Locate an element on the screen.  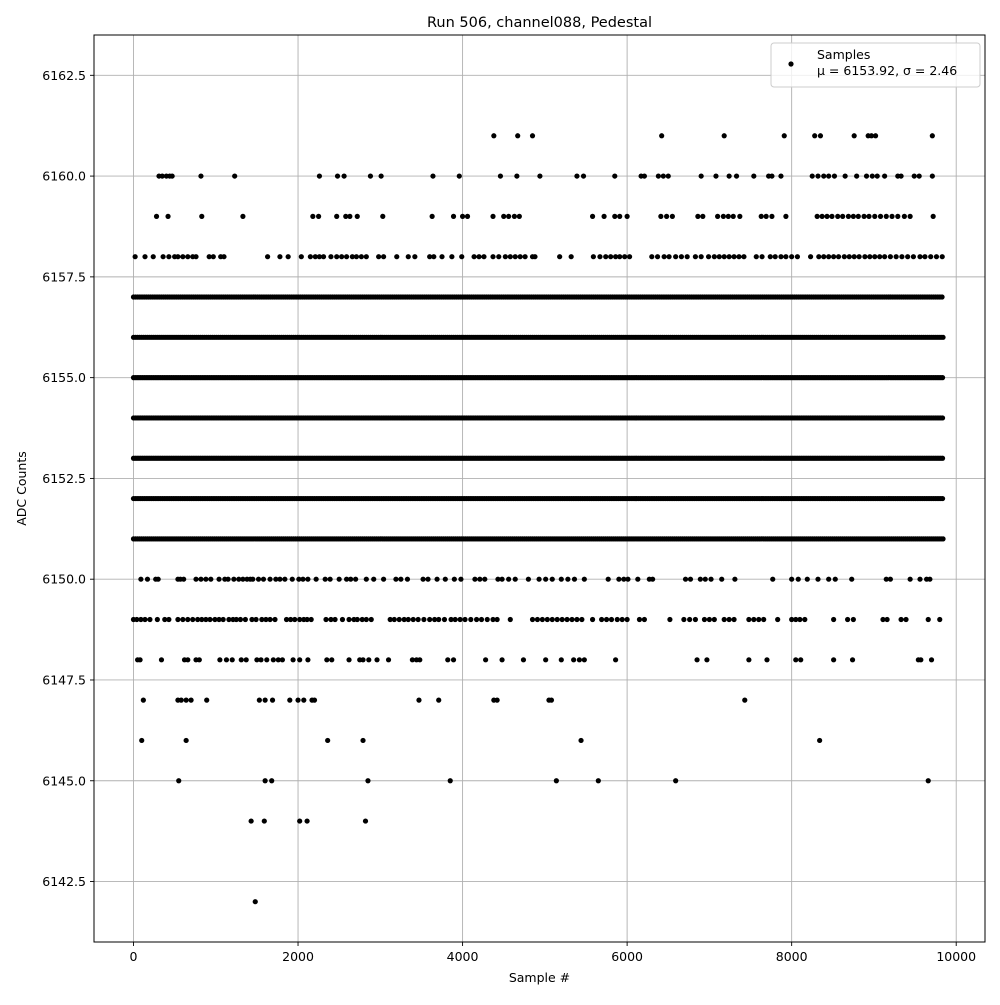
x-tick-label: 0 is located at coordinates (134, 956).